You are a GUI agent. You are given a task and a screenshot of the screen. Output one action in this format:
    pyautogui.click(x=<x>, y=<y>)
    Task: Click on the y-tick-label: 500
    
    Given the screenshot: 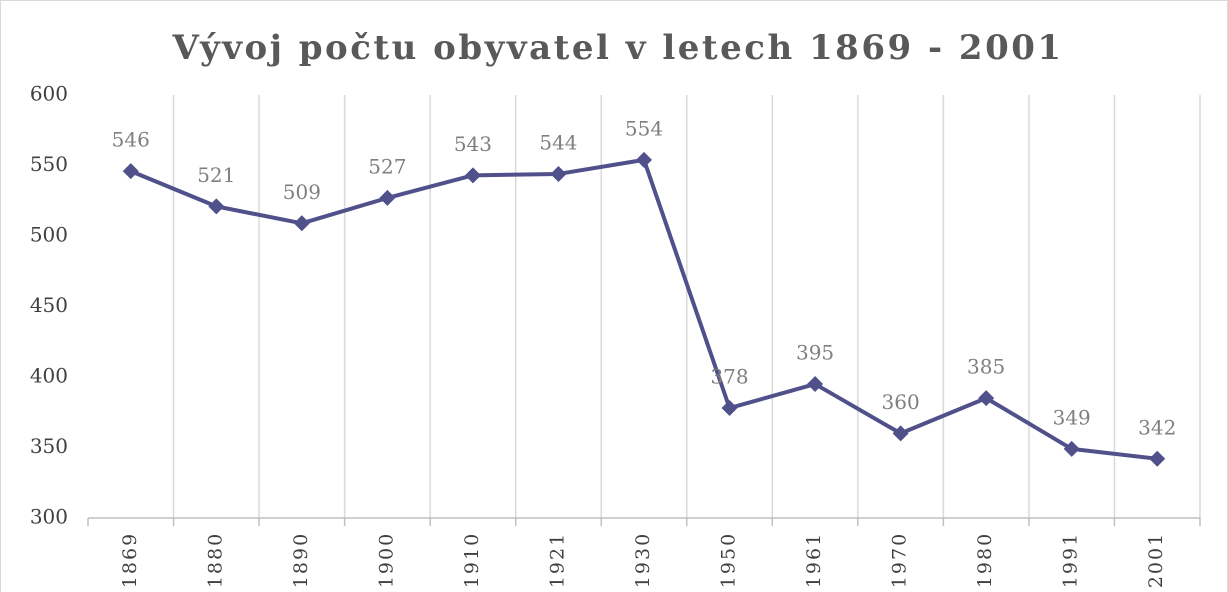 What is the action you would take?
    pyautogui.click(x=49, y=235)
    